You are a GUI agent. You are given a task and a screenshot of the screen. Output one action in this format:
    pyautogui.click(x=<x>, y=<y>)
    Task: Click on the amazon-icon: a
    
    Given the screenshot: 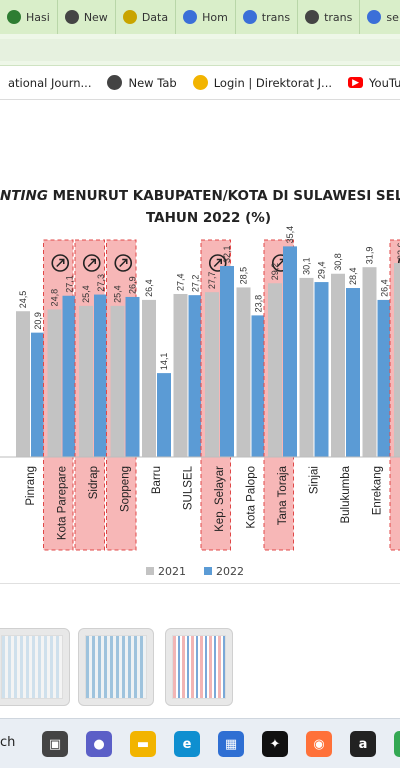 What is the action you would take?
    pyautogui.click(x=363, y=744)
    